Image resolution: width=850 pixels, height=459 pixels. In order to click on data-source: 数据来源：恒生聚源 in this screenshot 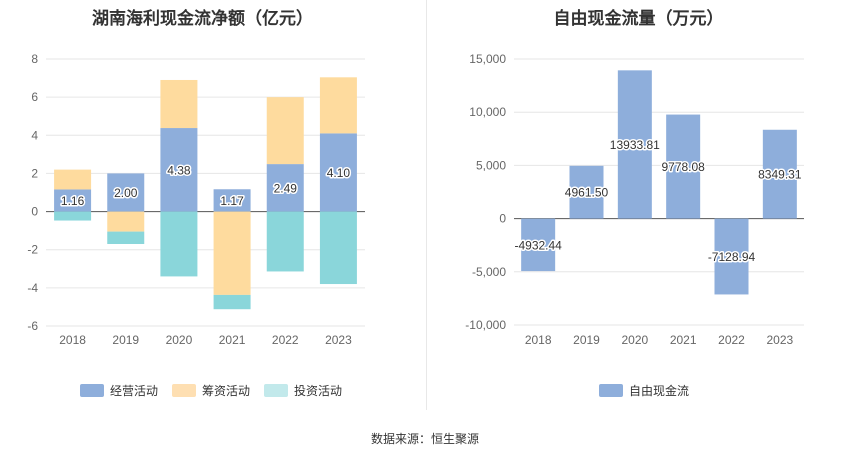, I will do `click(424, 439)`.